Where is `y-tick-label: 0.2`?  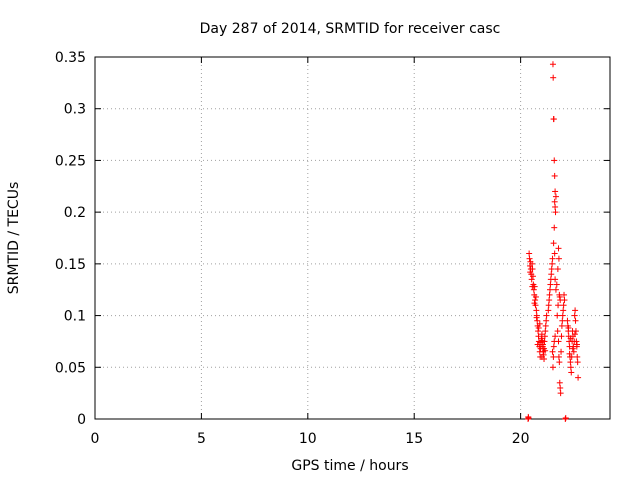 y-tick-label: 0.2 is located at coordinates (75, 213).